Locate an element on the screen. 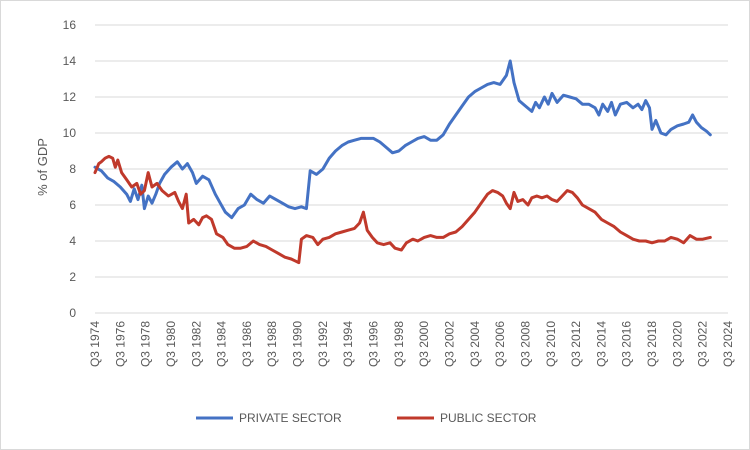 Image resolution: width=750 pixels, height=450 pixels. x-tick-label: Q3 2016 is located at coordinates (627, 344).